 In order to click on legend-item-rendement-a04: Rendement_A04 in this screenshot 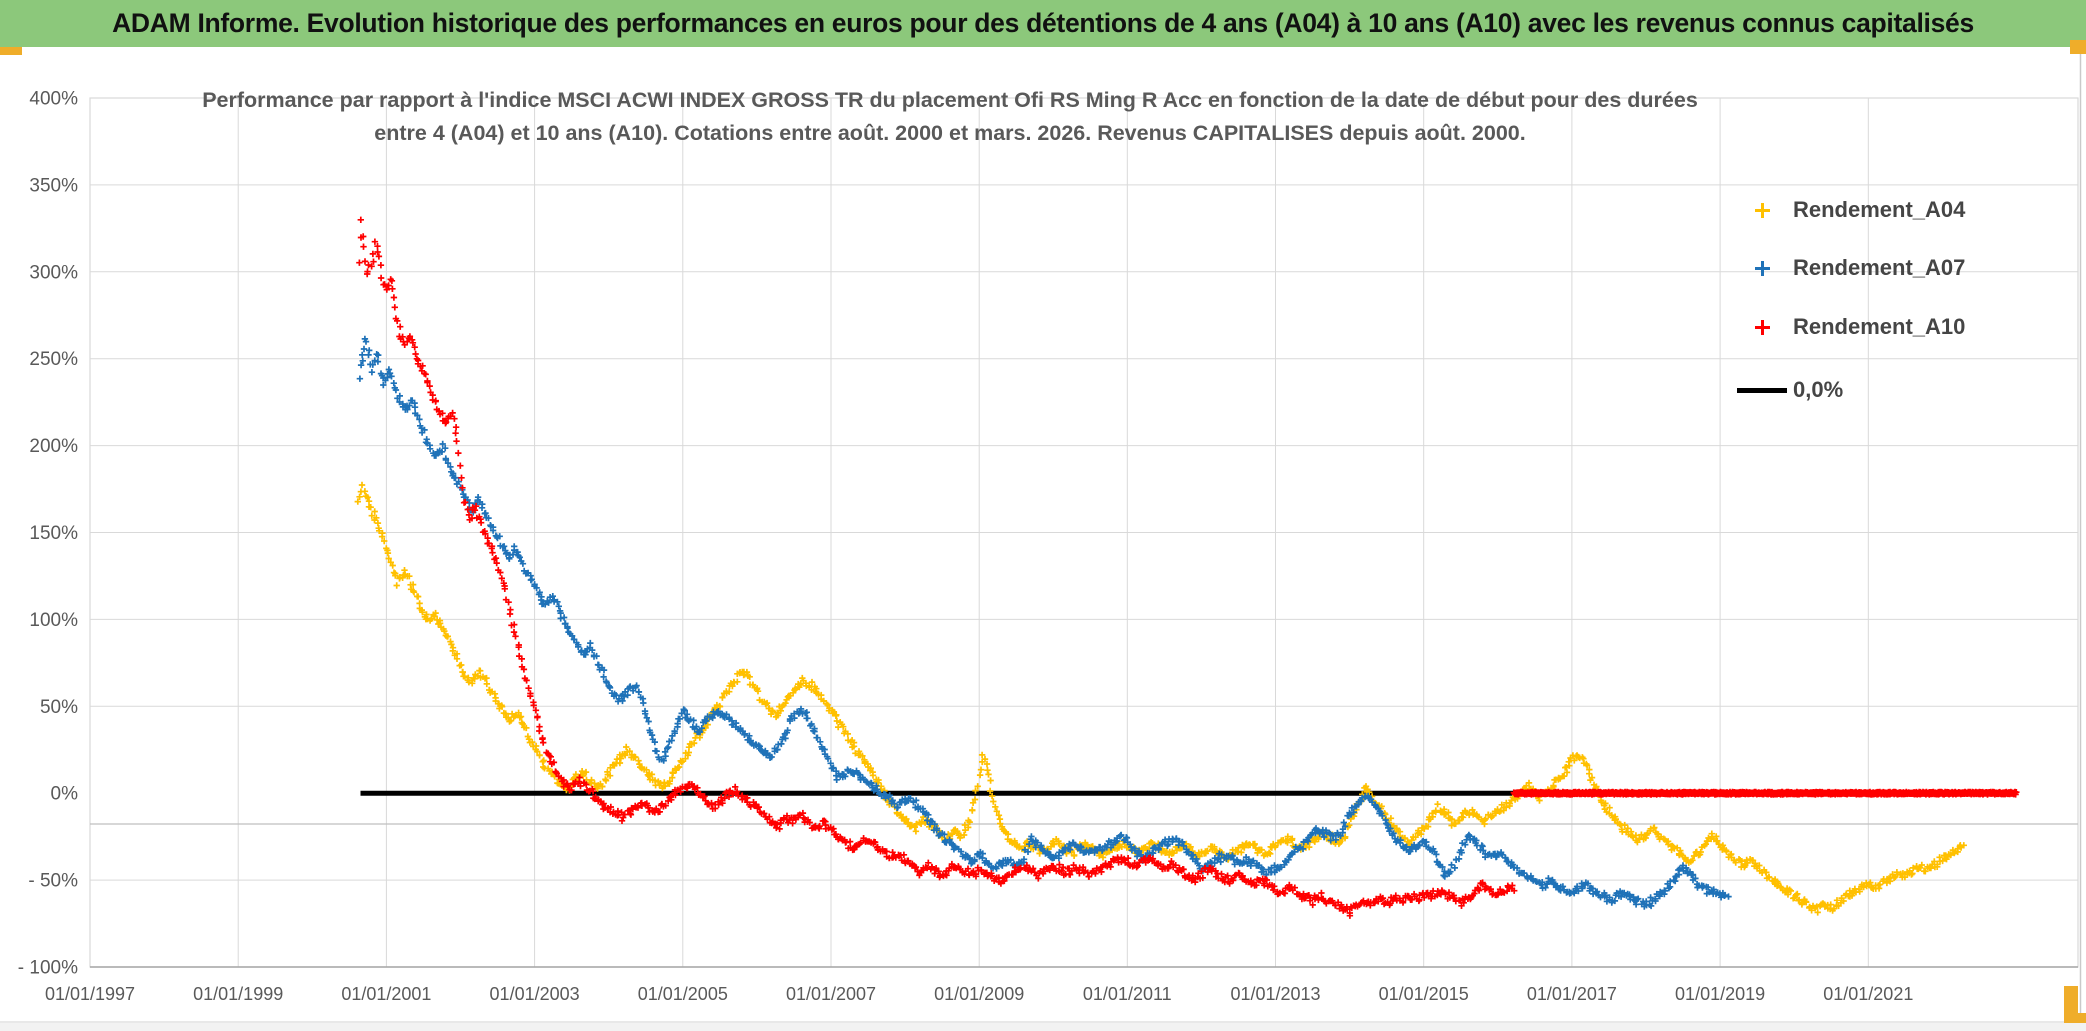, I will do `click(1851, 210)`.